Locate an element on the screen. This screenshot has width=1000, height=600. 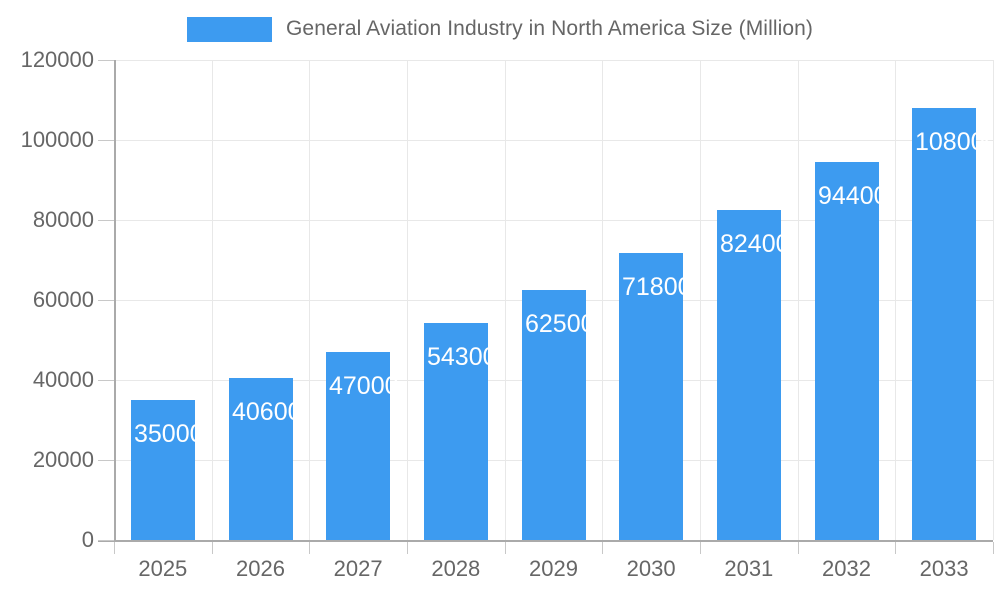
x-axis-tick-label: 2030 is located at coordinates (651, 568).